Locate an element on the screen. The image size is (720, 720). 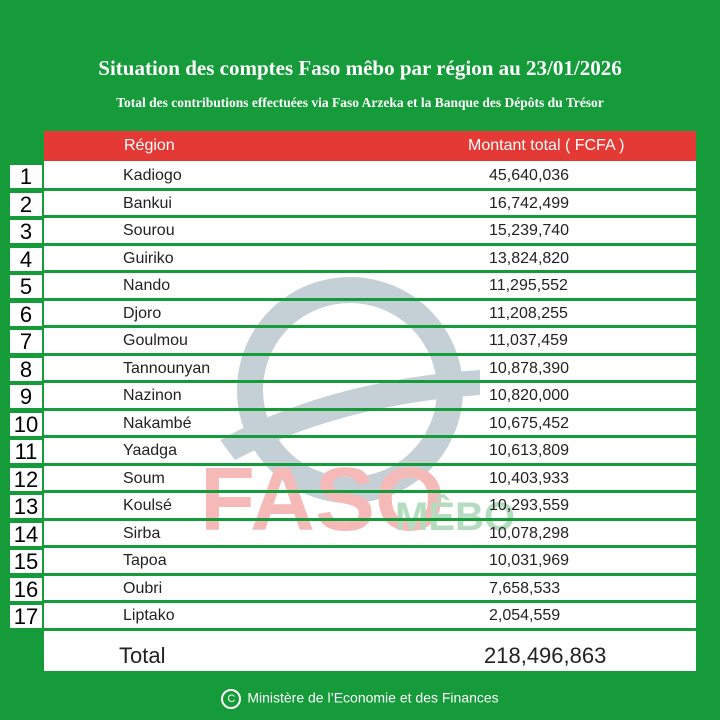
table-row: Oubri 7,658,533 is located at coordinates (370, 589).